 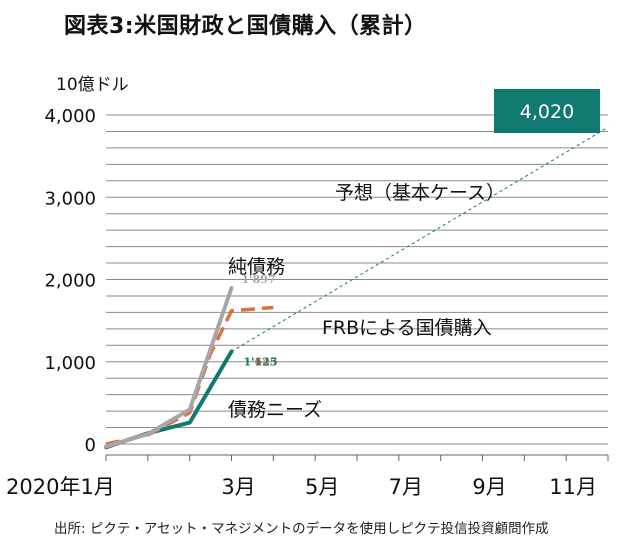 I want to click on y-axis-unit-label: 10億ドル, so click(x=92, y=85).